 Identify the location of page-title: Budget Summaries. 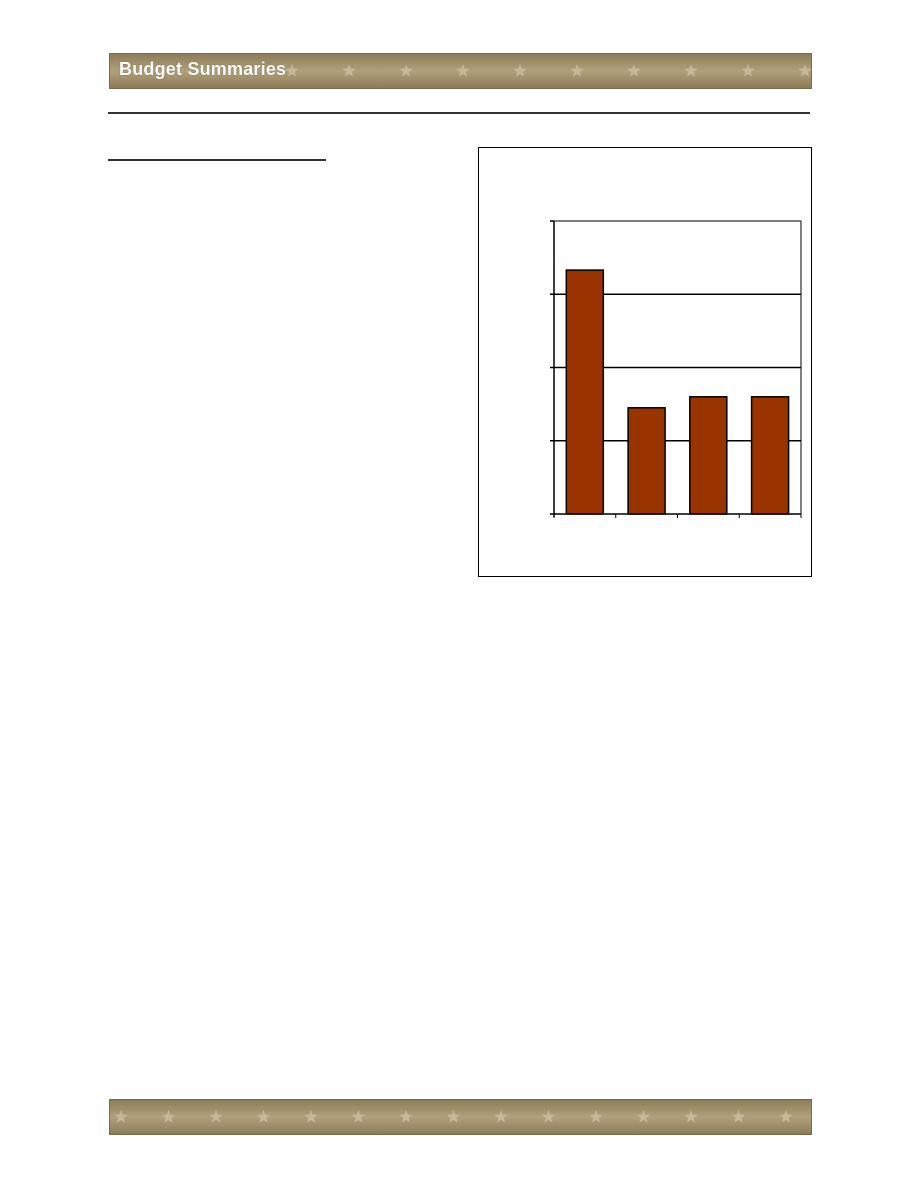
(203, 69).